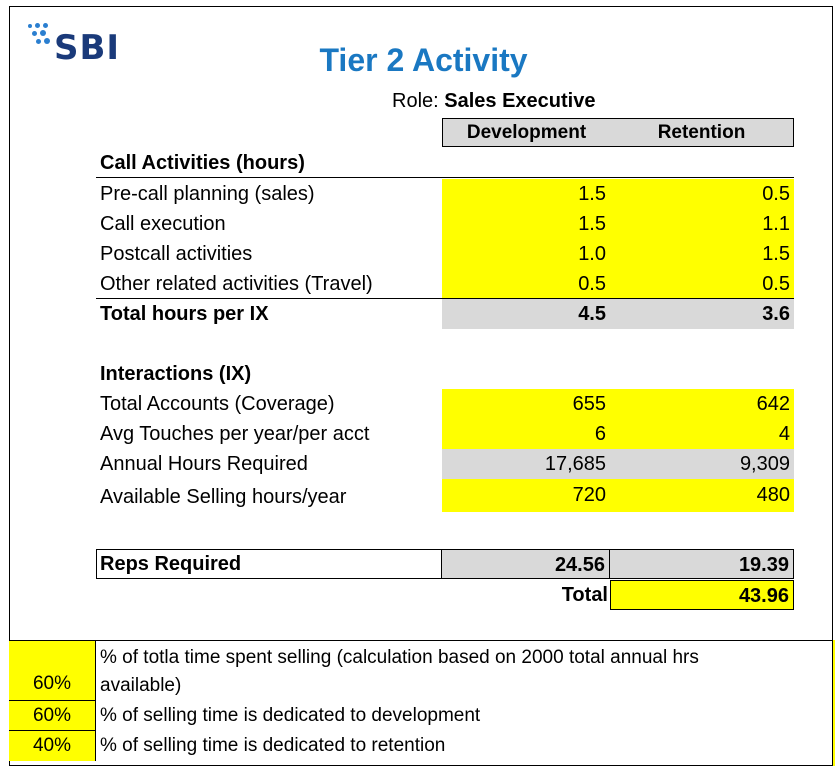 The image size is (837, 770). I want to click on role-line: Role: Sales Executive, so click(493, 101).